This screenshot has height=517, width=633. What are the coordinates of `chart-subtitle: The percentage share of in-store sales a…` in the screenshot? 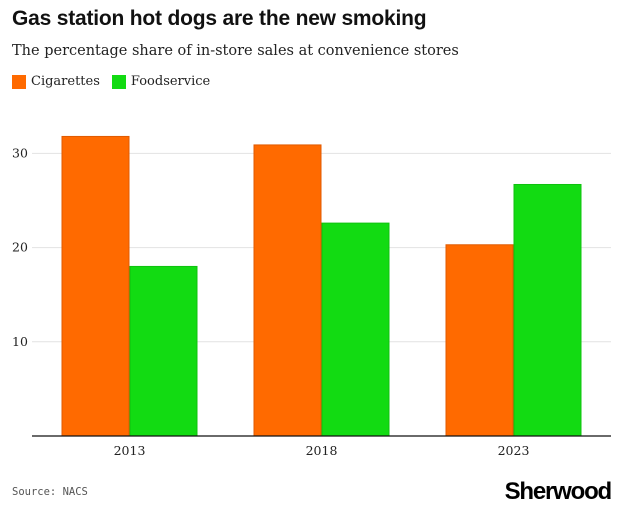 It's located at (235, 51).